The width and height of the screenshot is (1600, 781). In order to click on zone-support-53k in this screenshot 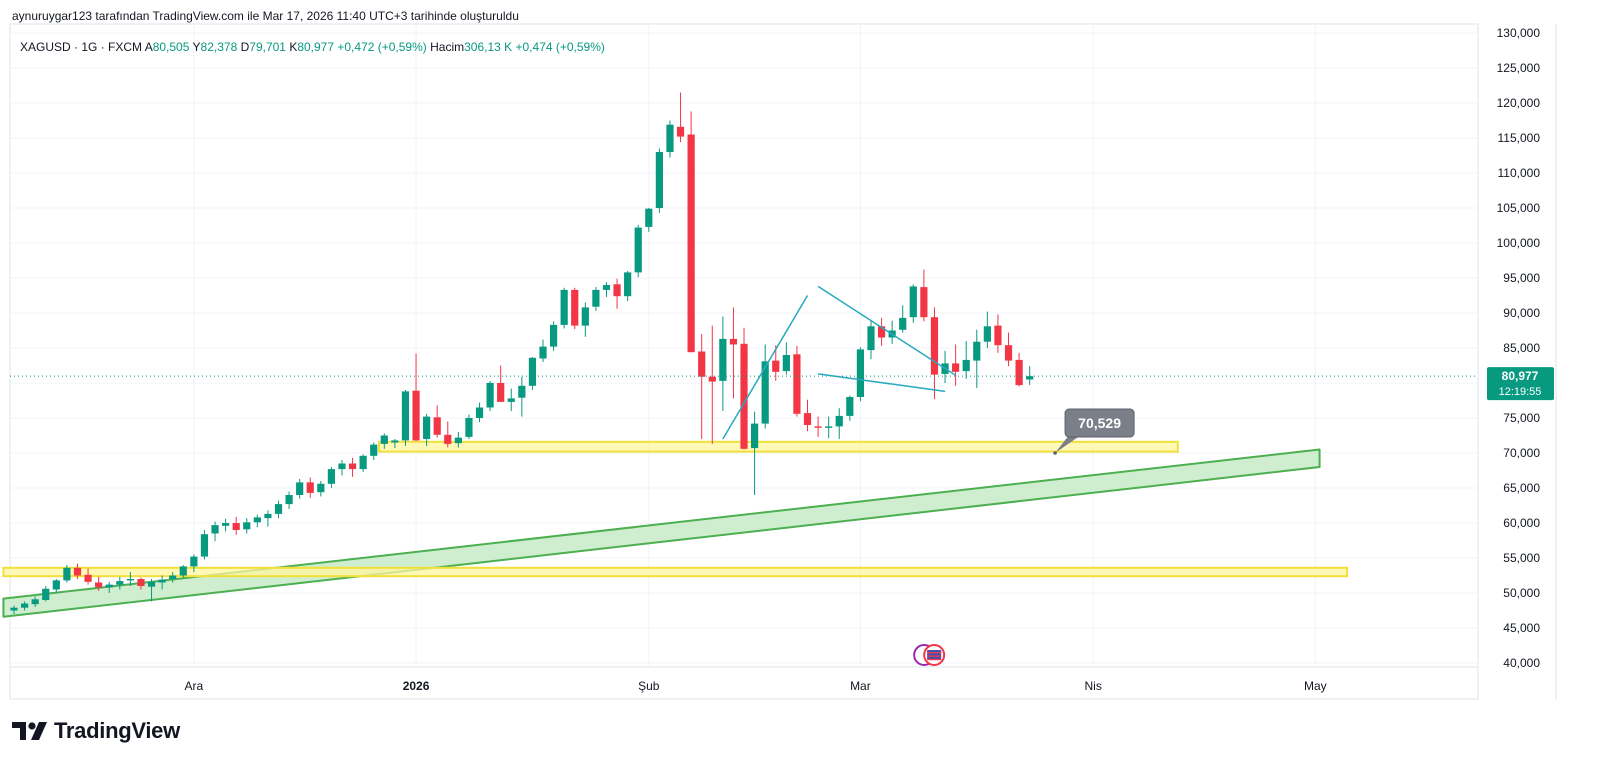, I will do `click(675, 572)`.